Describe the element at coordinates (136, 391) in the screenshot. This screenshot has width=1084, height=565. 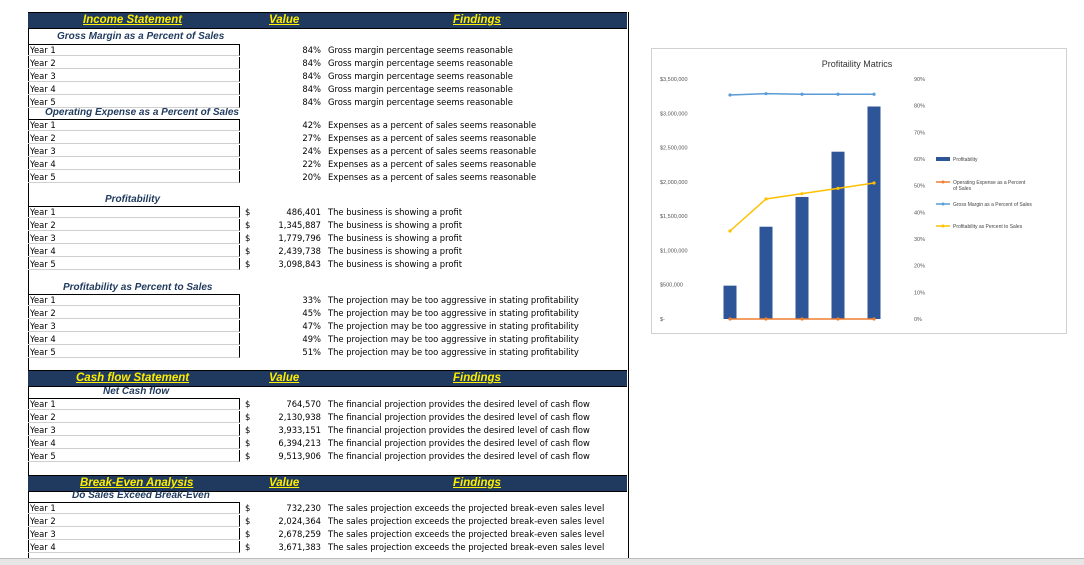
I see `group-title-net-cash: Net Cash flow` at that location.